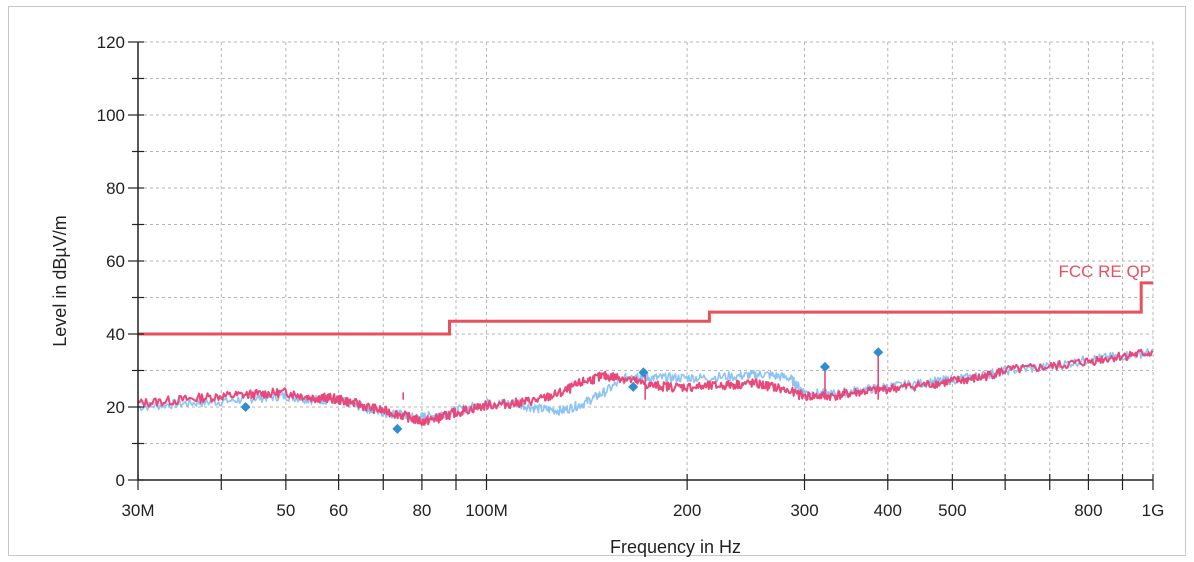  What do you see at coordinates (111, 115) in the screenshot?
I see `y-tick-label: 100` at bounding box center [111, 115].